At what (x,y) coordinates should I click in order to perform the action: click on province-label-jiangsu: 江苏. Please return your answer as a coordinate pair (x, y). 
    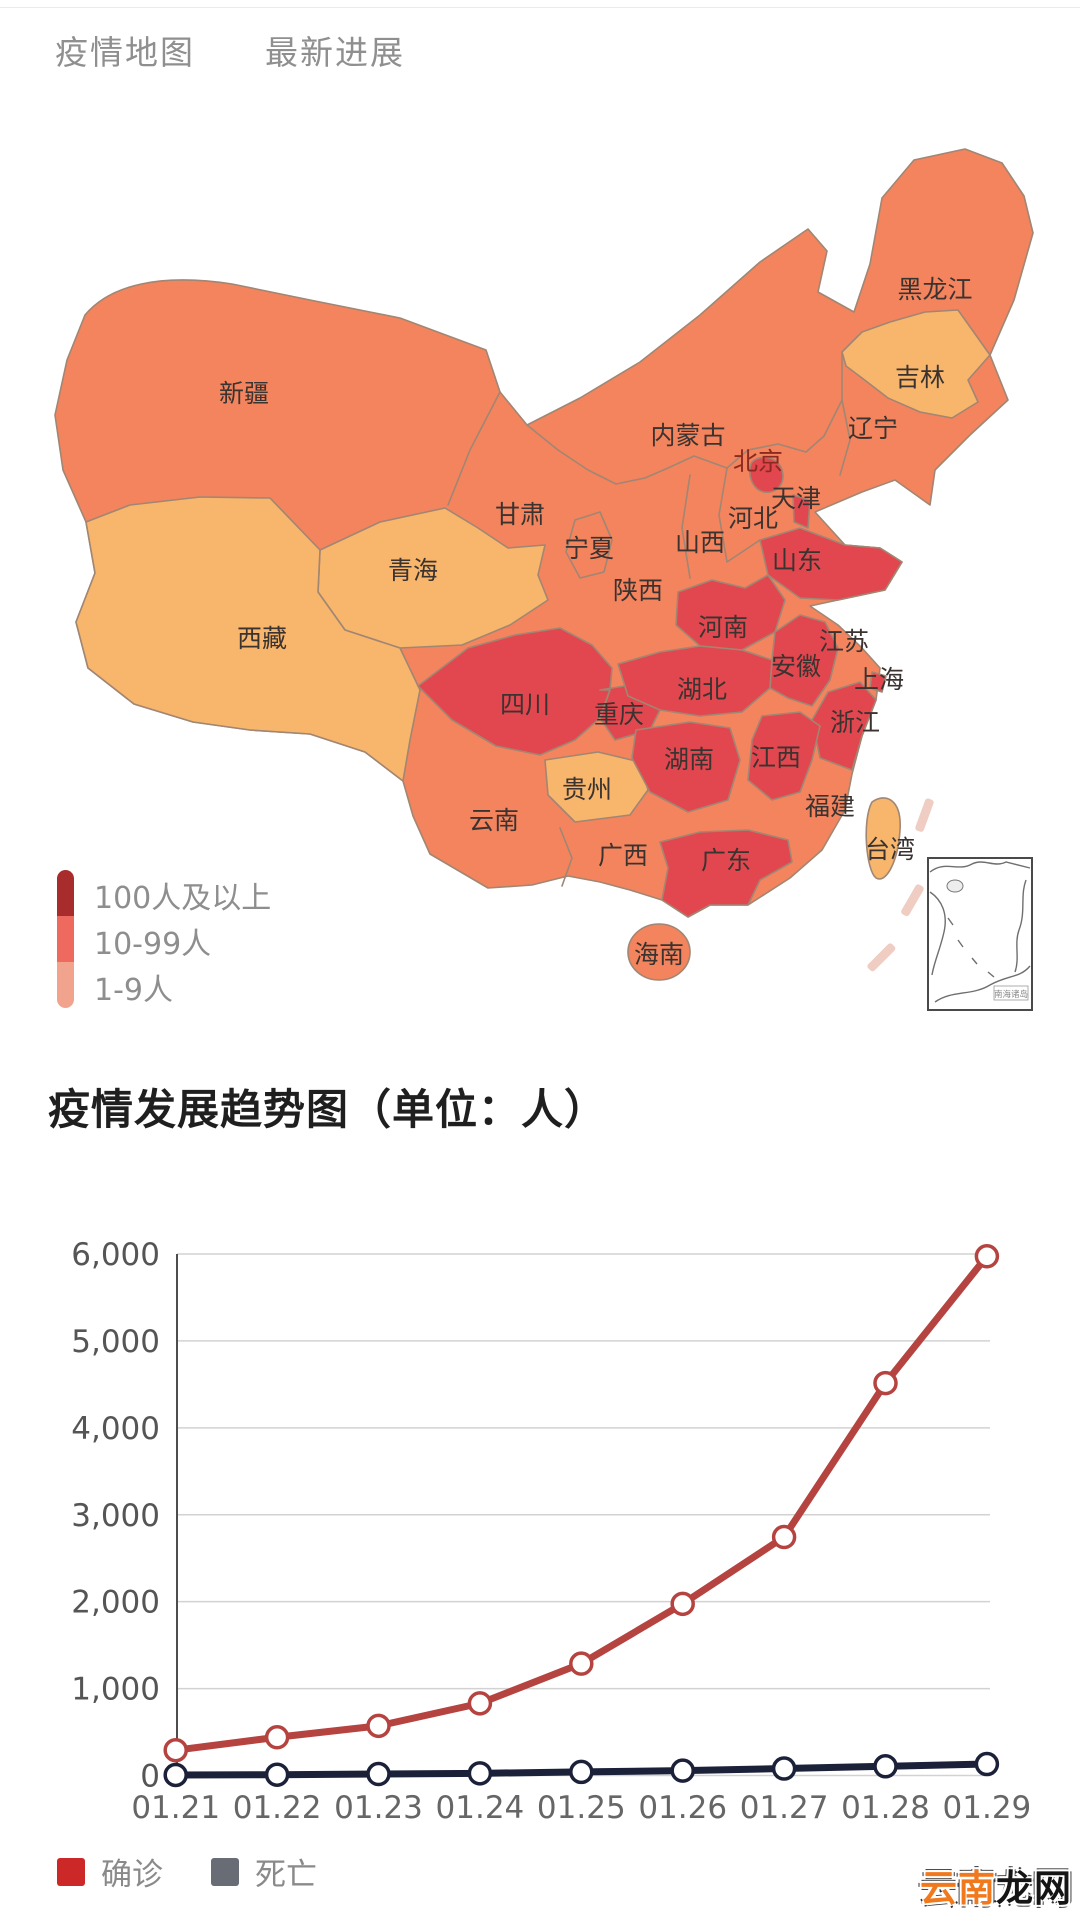
    Looking at the image, I should click on (844, 641).